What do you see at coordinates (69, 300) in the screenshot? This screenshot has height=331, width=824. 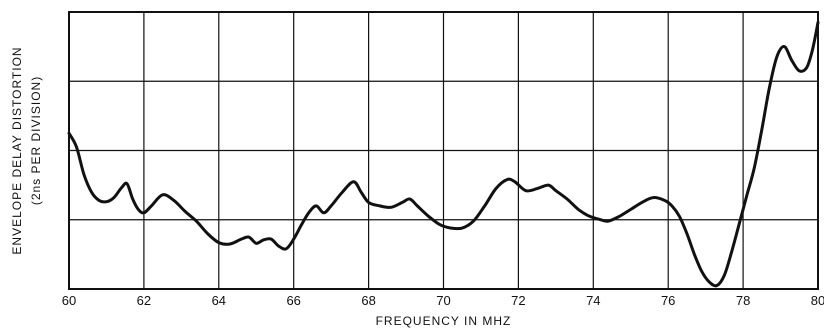 I see `x-tick-label: 60` at bounding box center [69, 300].